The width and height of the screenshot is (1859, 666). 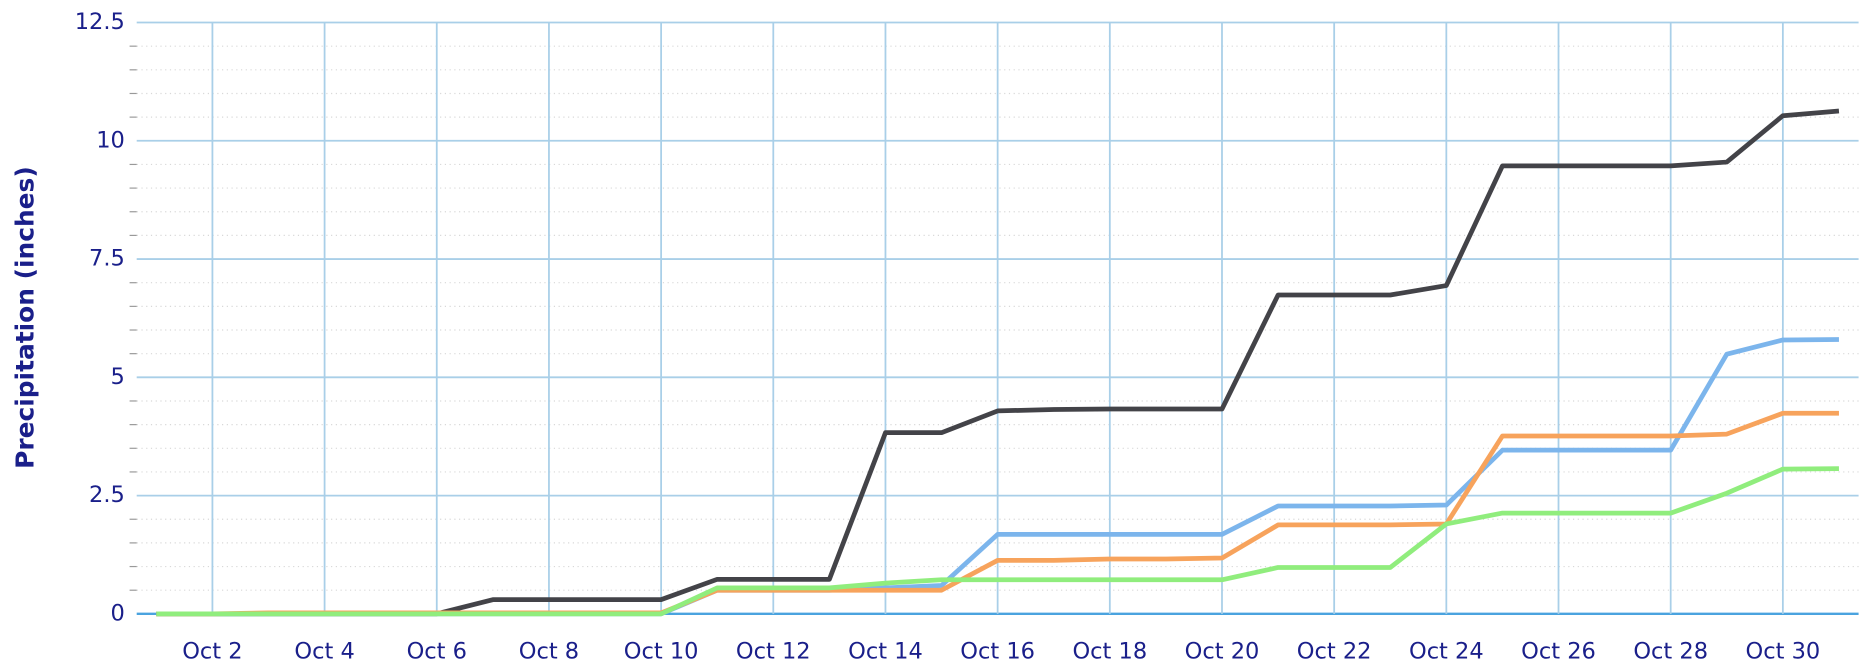 What do you see at coordinates (118, 377) in the screenshot?
I see `y-tick-label: 5` at bounding box center [118, 377].